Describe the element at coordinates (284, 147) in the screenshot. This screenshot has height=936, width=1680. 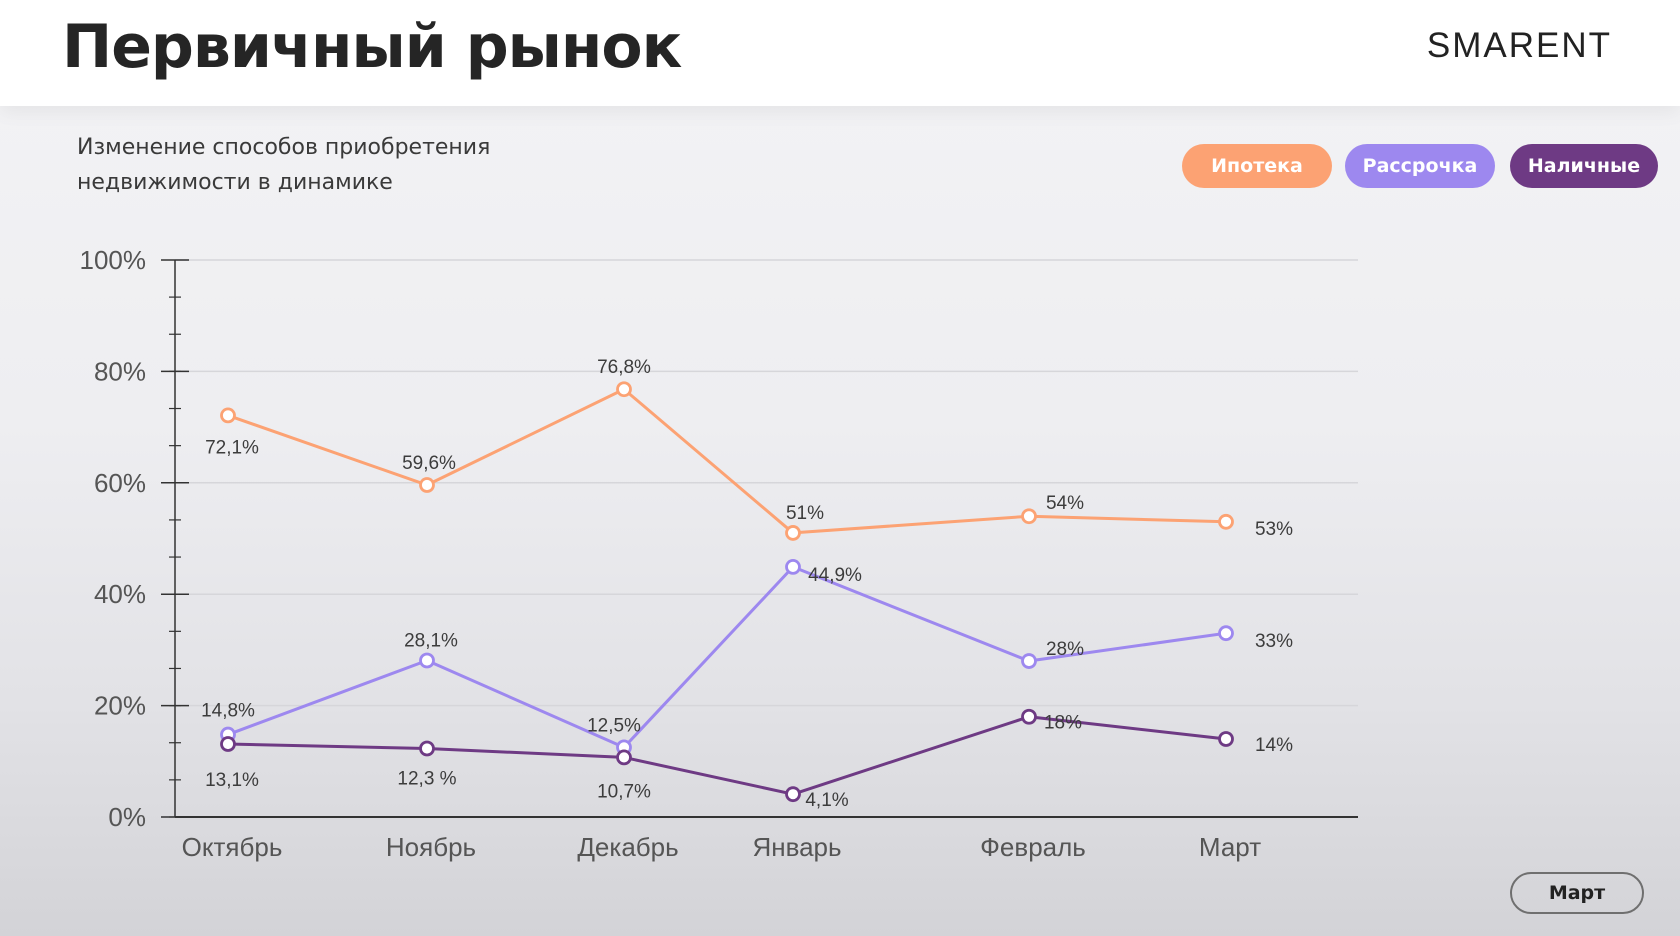
I see `chart-title-line-1: Изменение способов приобретения` at that location.